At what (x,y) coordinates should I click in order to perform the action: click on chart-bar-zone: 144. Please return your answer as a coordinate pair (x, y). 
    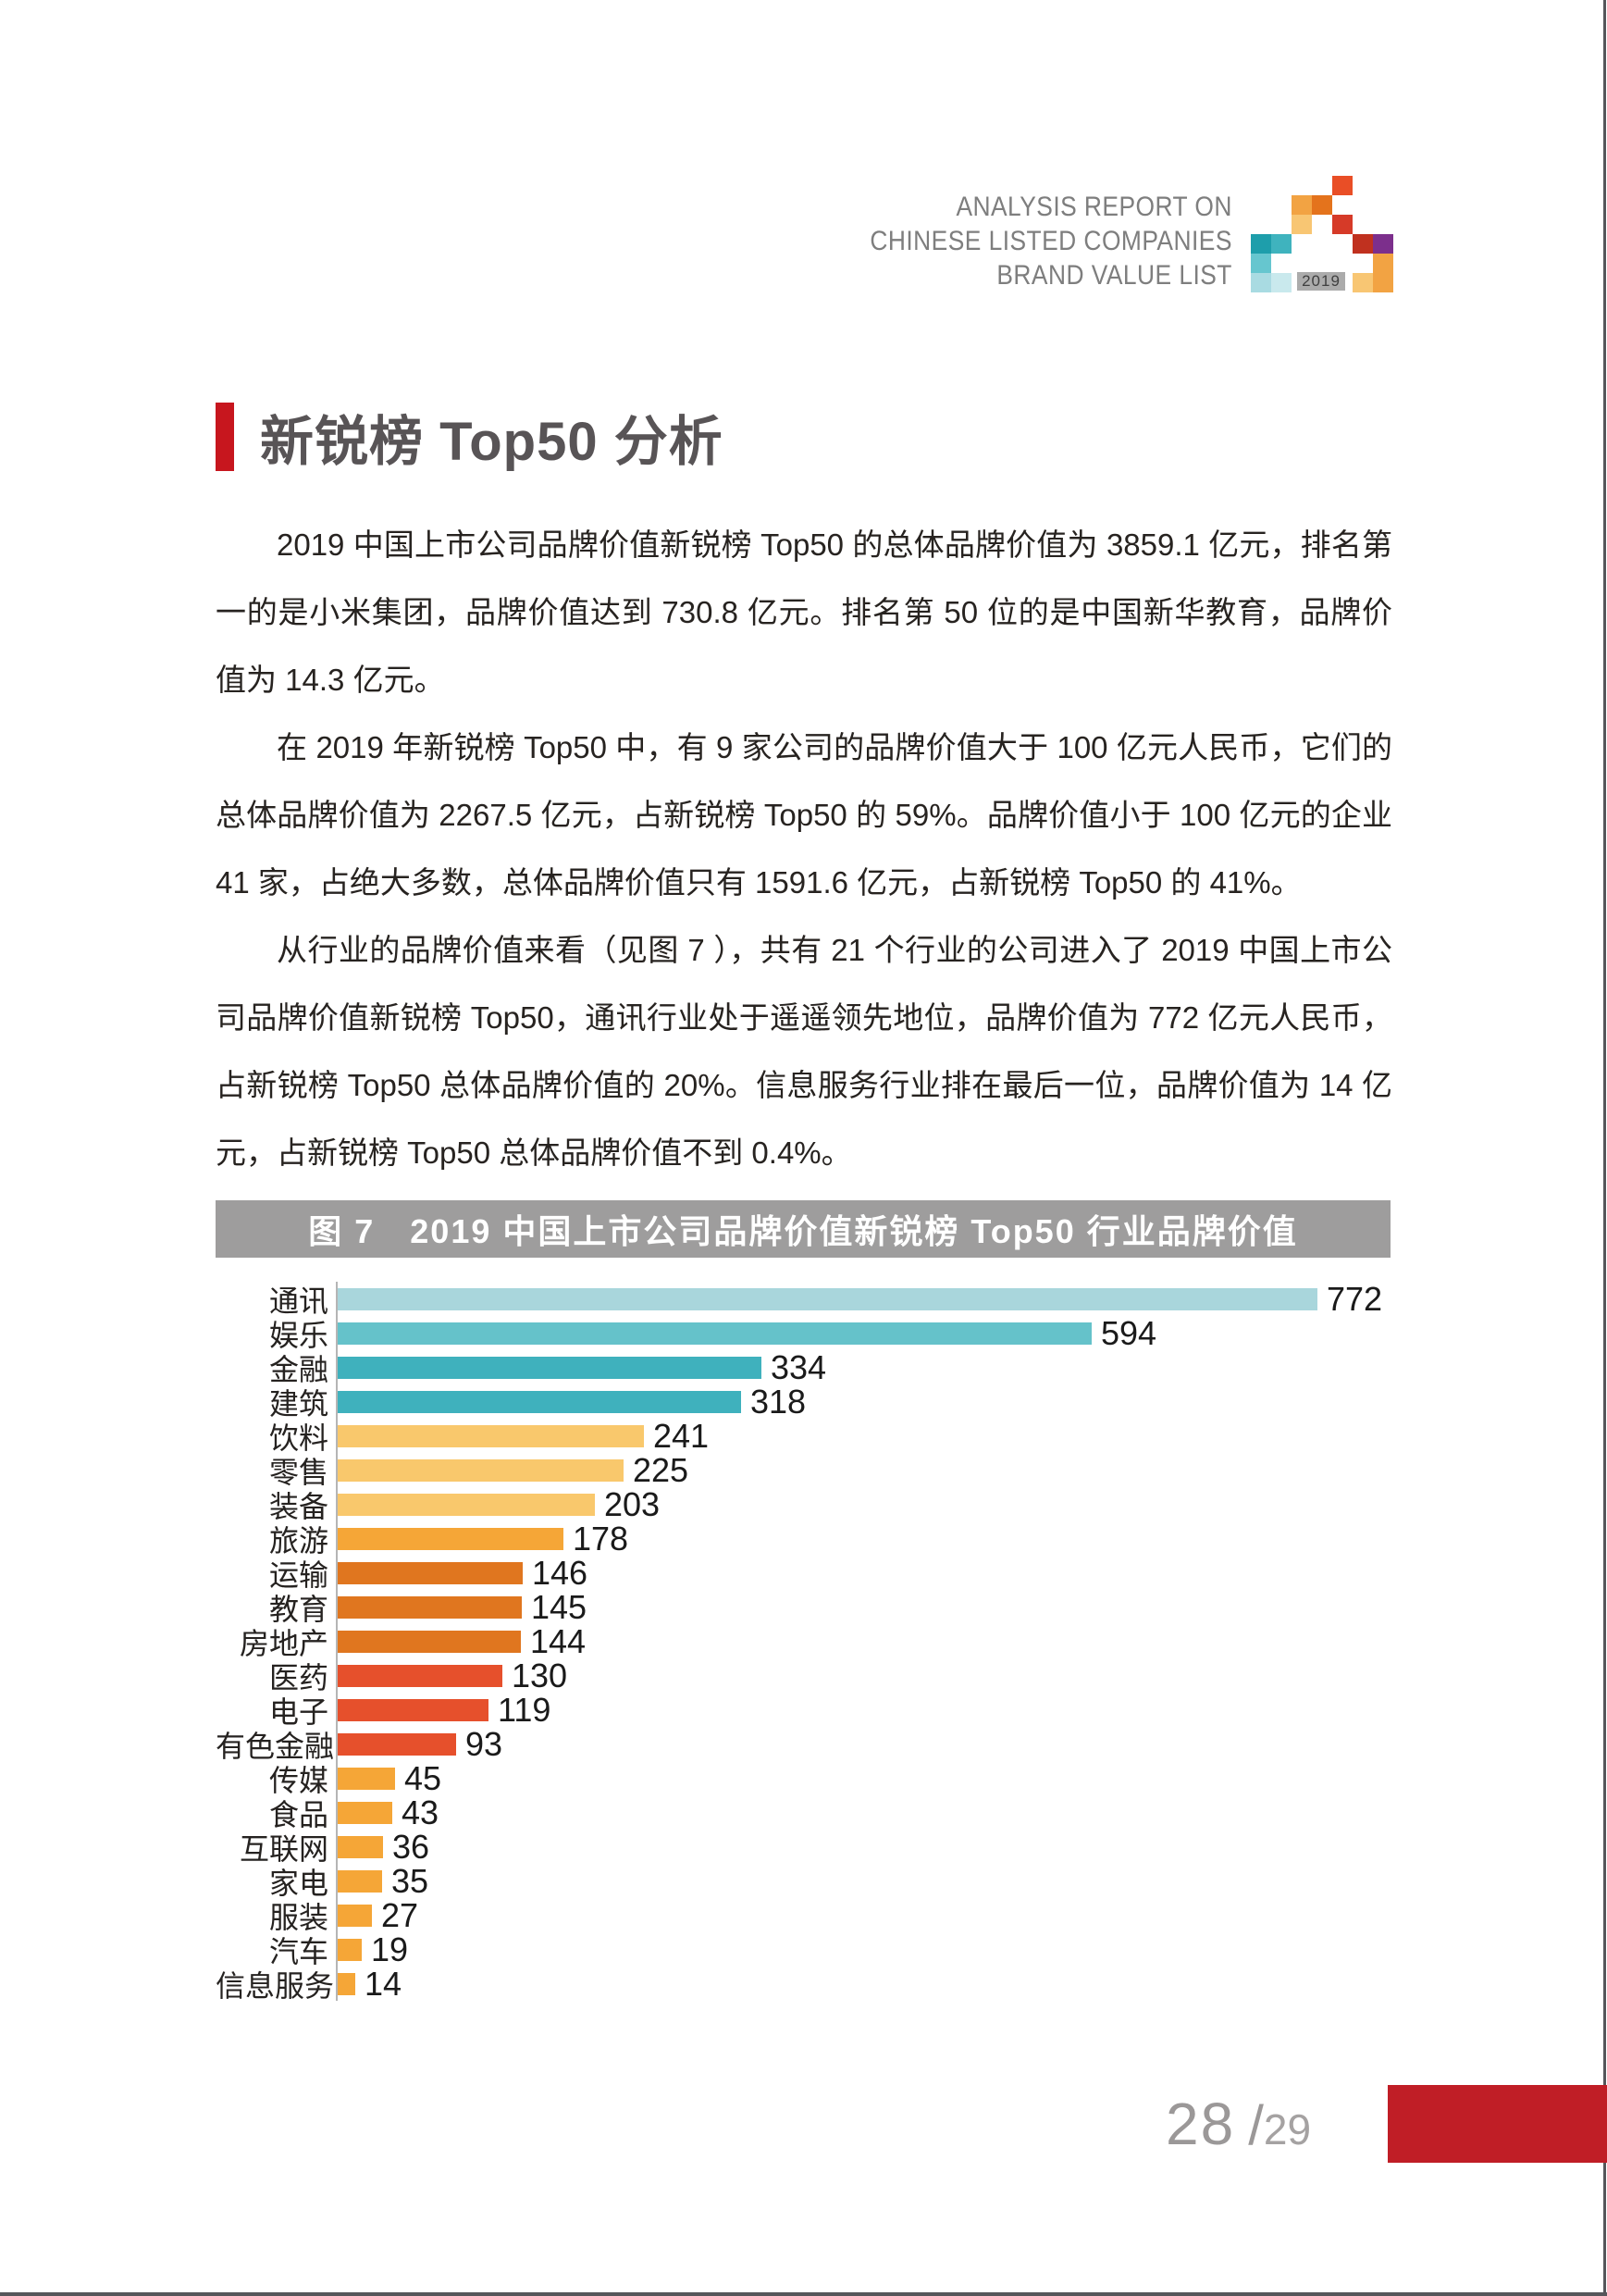
    Looking at the image, I should click on (863, 1641).